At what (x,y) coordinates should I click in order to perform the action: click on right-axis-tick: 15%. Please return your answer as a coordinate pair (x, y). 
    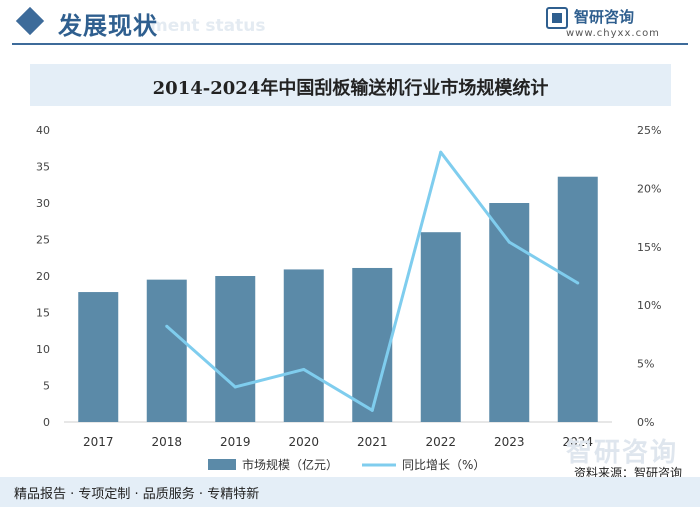
    Looking at the image, I should click on (649, 247).